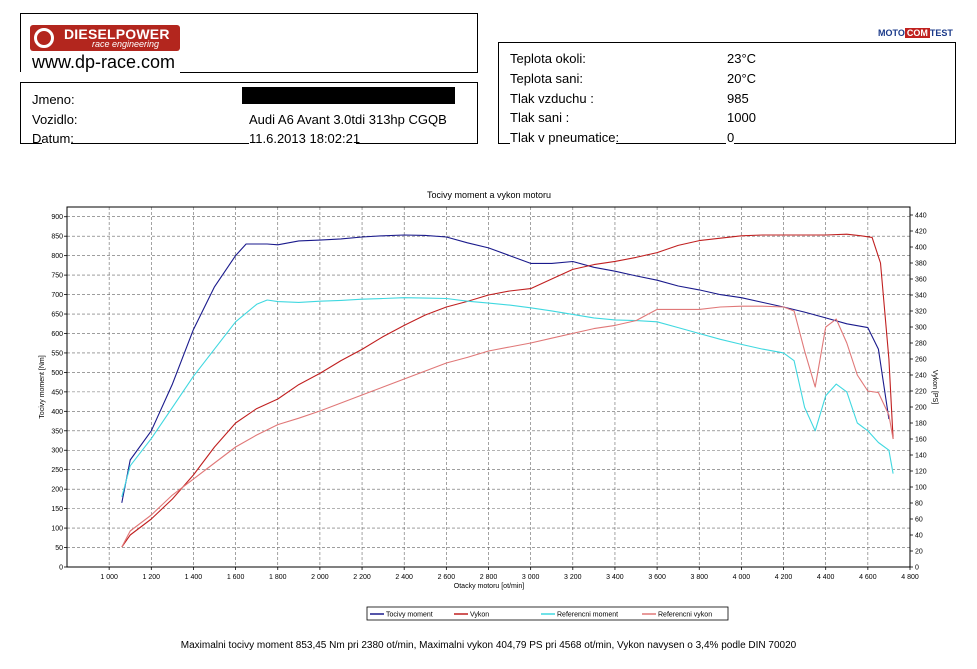  What do you see at coordinates (320, 577) in the screenshot?
I see `x-tick-label: 2 000` at bounding box center [320, 577].